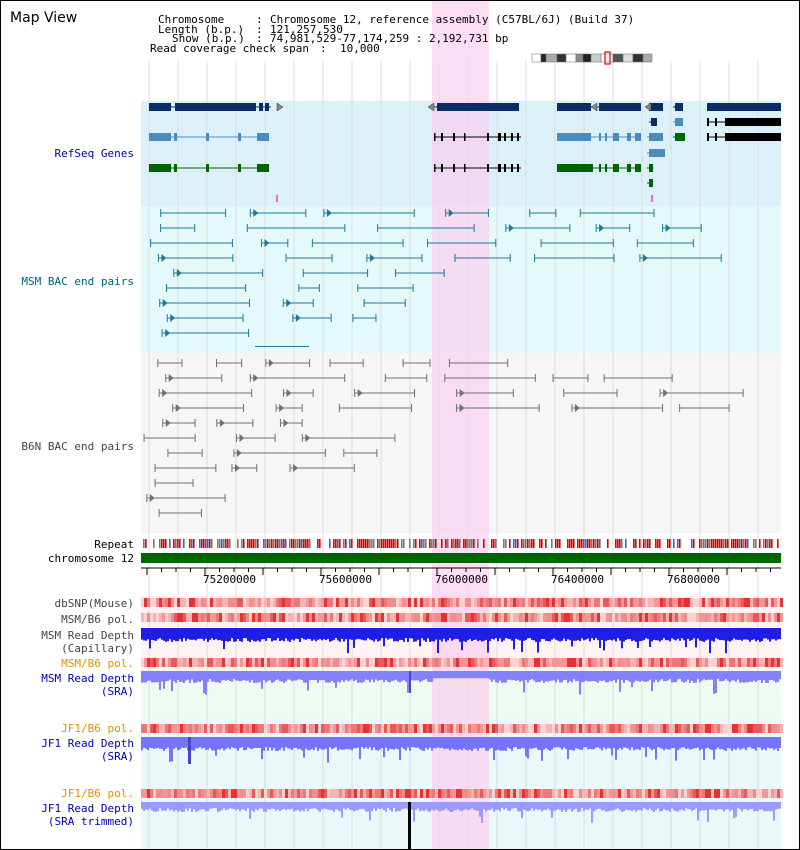  I want to click on track-label-msm-b6-pol: MSM/B6 pol., so click(97, 619).